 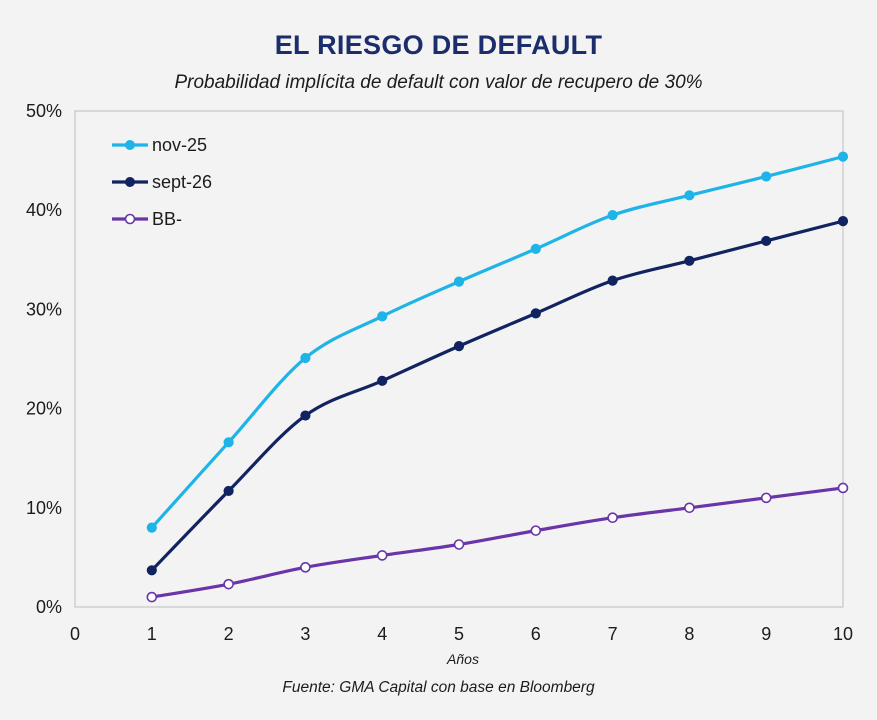 I want to click on x-tick-label: 2, so click(x=229, y=634).